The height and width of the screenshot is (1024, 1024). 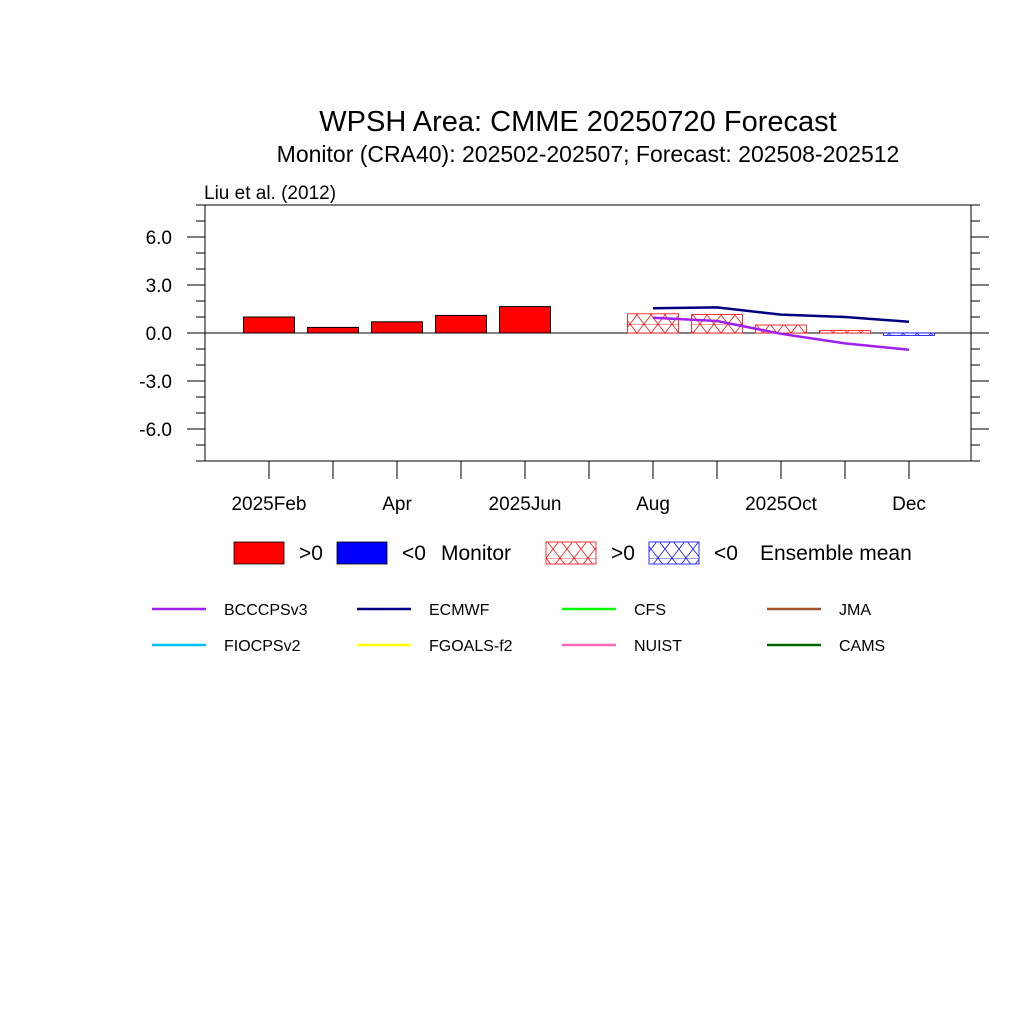 I want to click on x-tick-label: Dec, so click(x=909, y=504).